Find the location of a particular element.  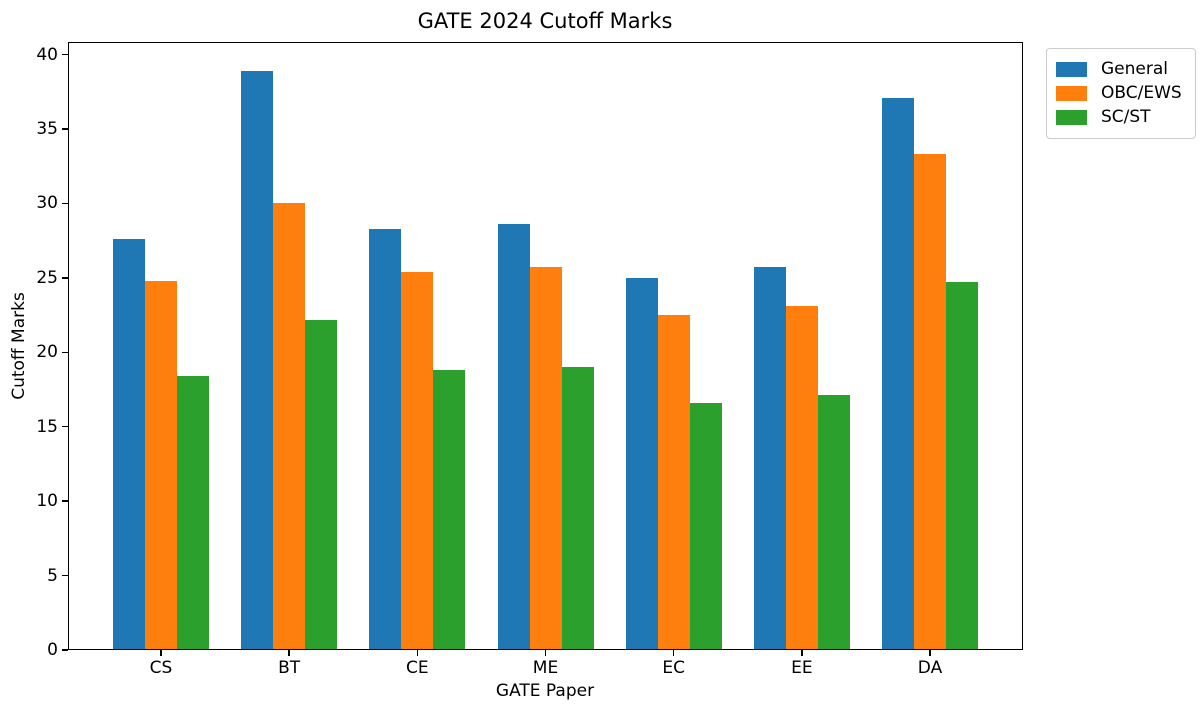

bar-bt-general is located at coordinates (257, 360).